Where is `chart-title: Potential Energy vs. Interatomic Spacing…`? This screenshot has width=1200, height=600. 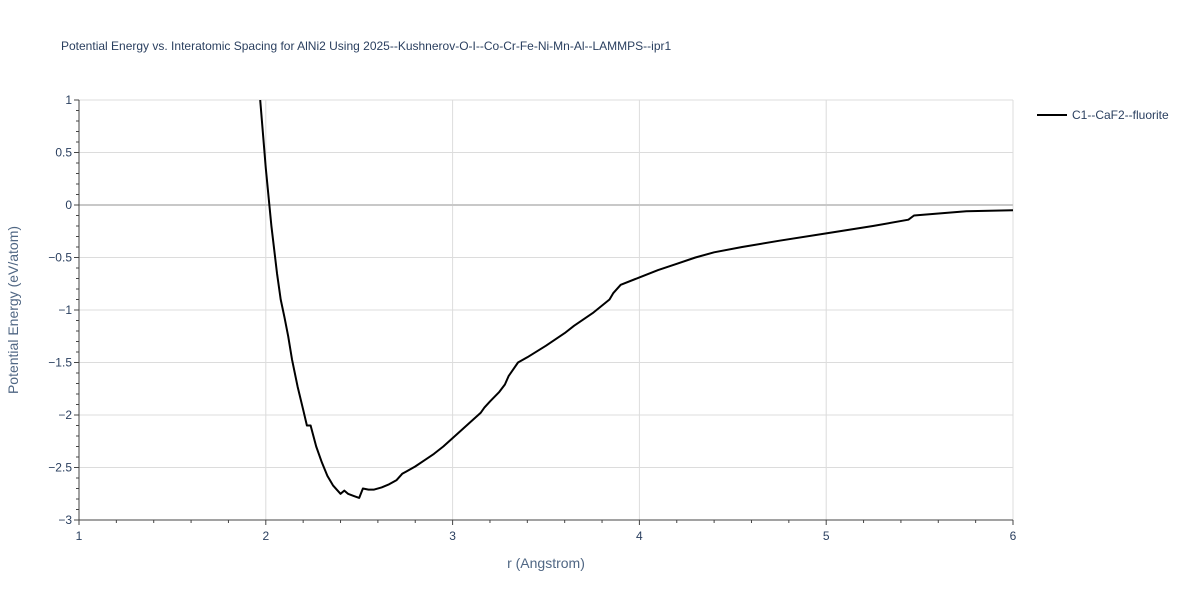
chart-title: Potential Energy vs. Interatomic Spacing… is located at coordinates (366, 46).